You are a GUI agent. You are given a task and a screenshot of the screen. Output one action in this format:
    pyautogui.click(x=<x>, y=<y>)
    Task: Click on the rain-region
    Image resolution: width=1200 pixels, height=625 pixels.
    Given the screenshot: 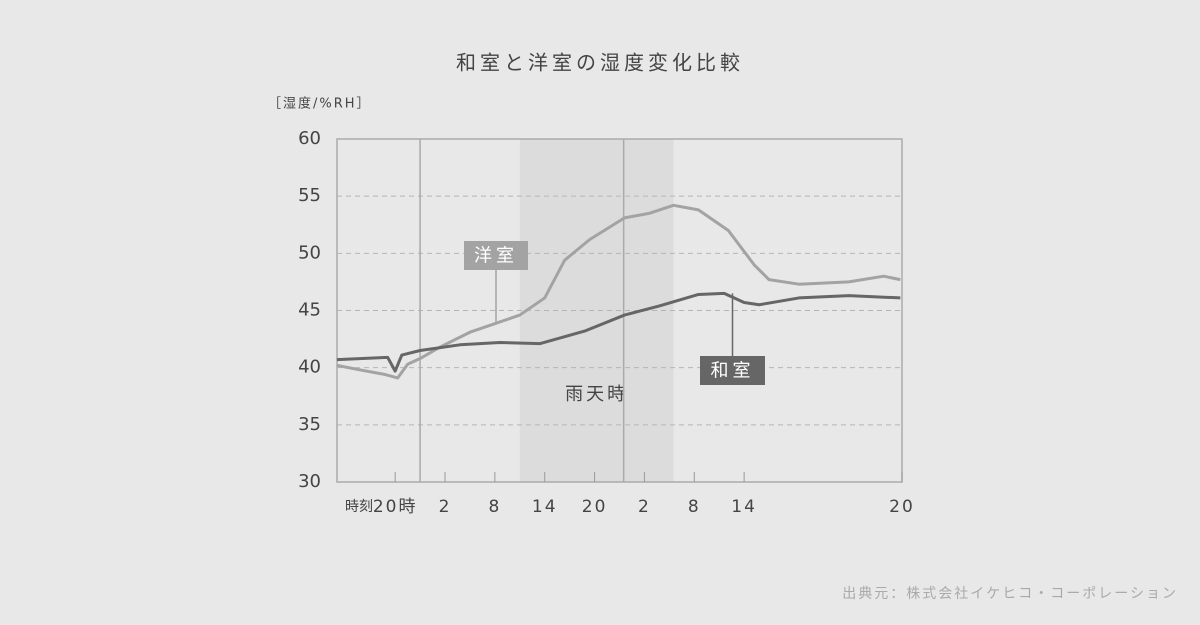 What is the action you would take?
    pyautogui.click(x=596, y=310)
    